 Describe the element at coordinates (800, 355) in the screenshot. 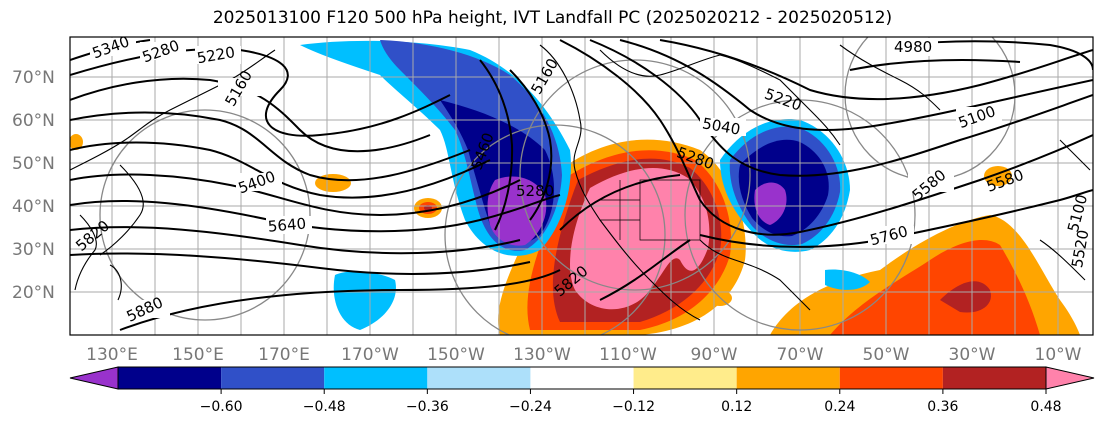

I see `lon-label: 70°W` at that location.